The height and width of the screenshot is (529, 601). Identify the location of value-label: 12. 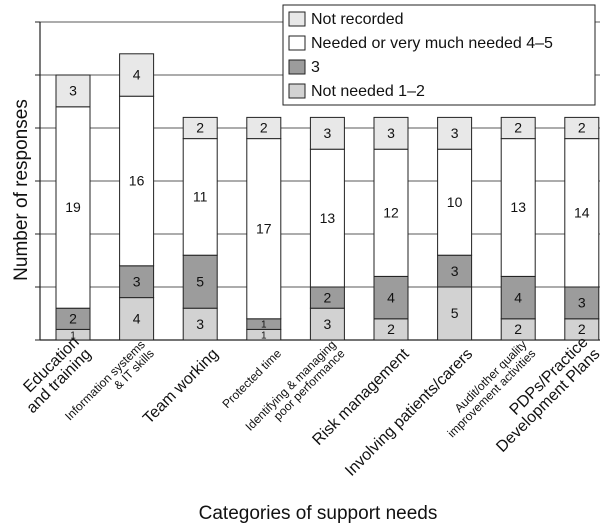
(391, 213).